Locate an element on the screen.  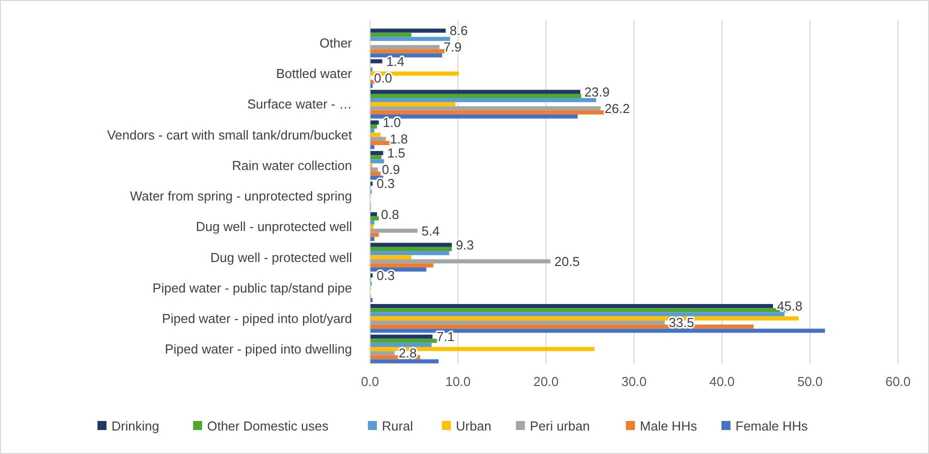
data-label: 9.3 is located at coordinates (465, 244).